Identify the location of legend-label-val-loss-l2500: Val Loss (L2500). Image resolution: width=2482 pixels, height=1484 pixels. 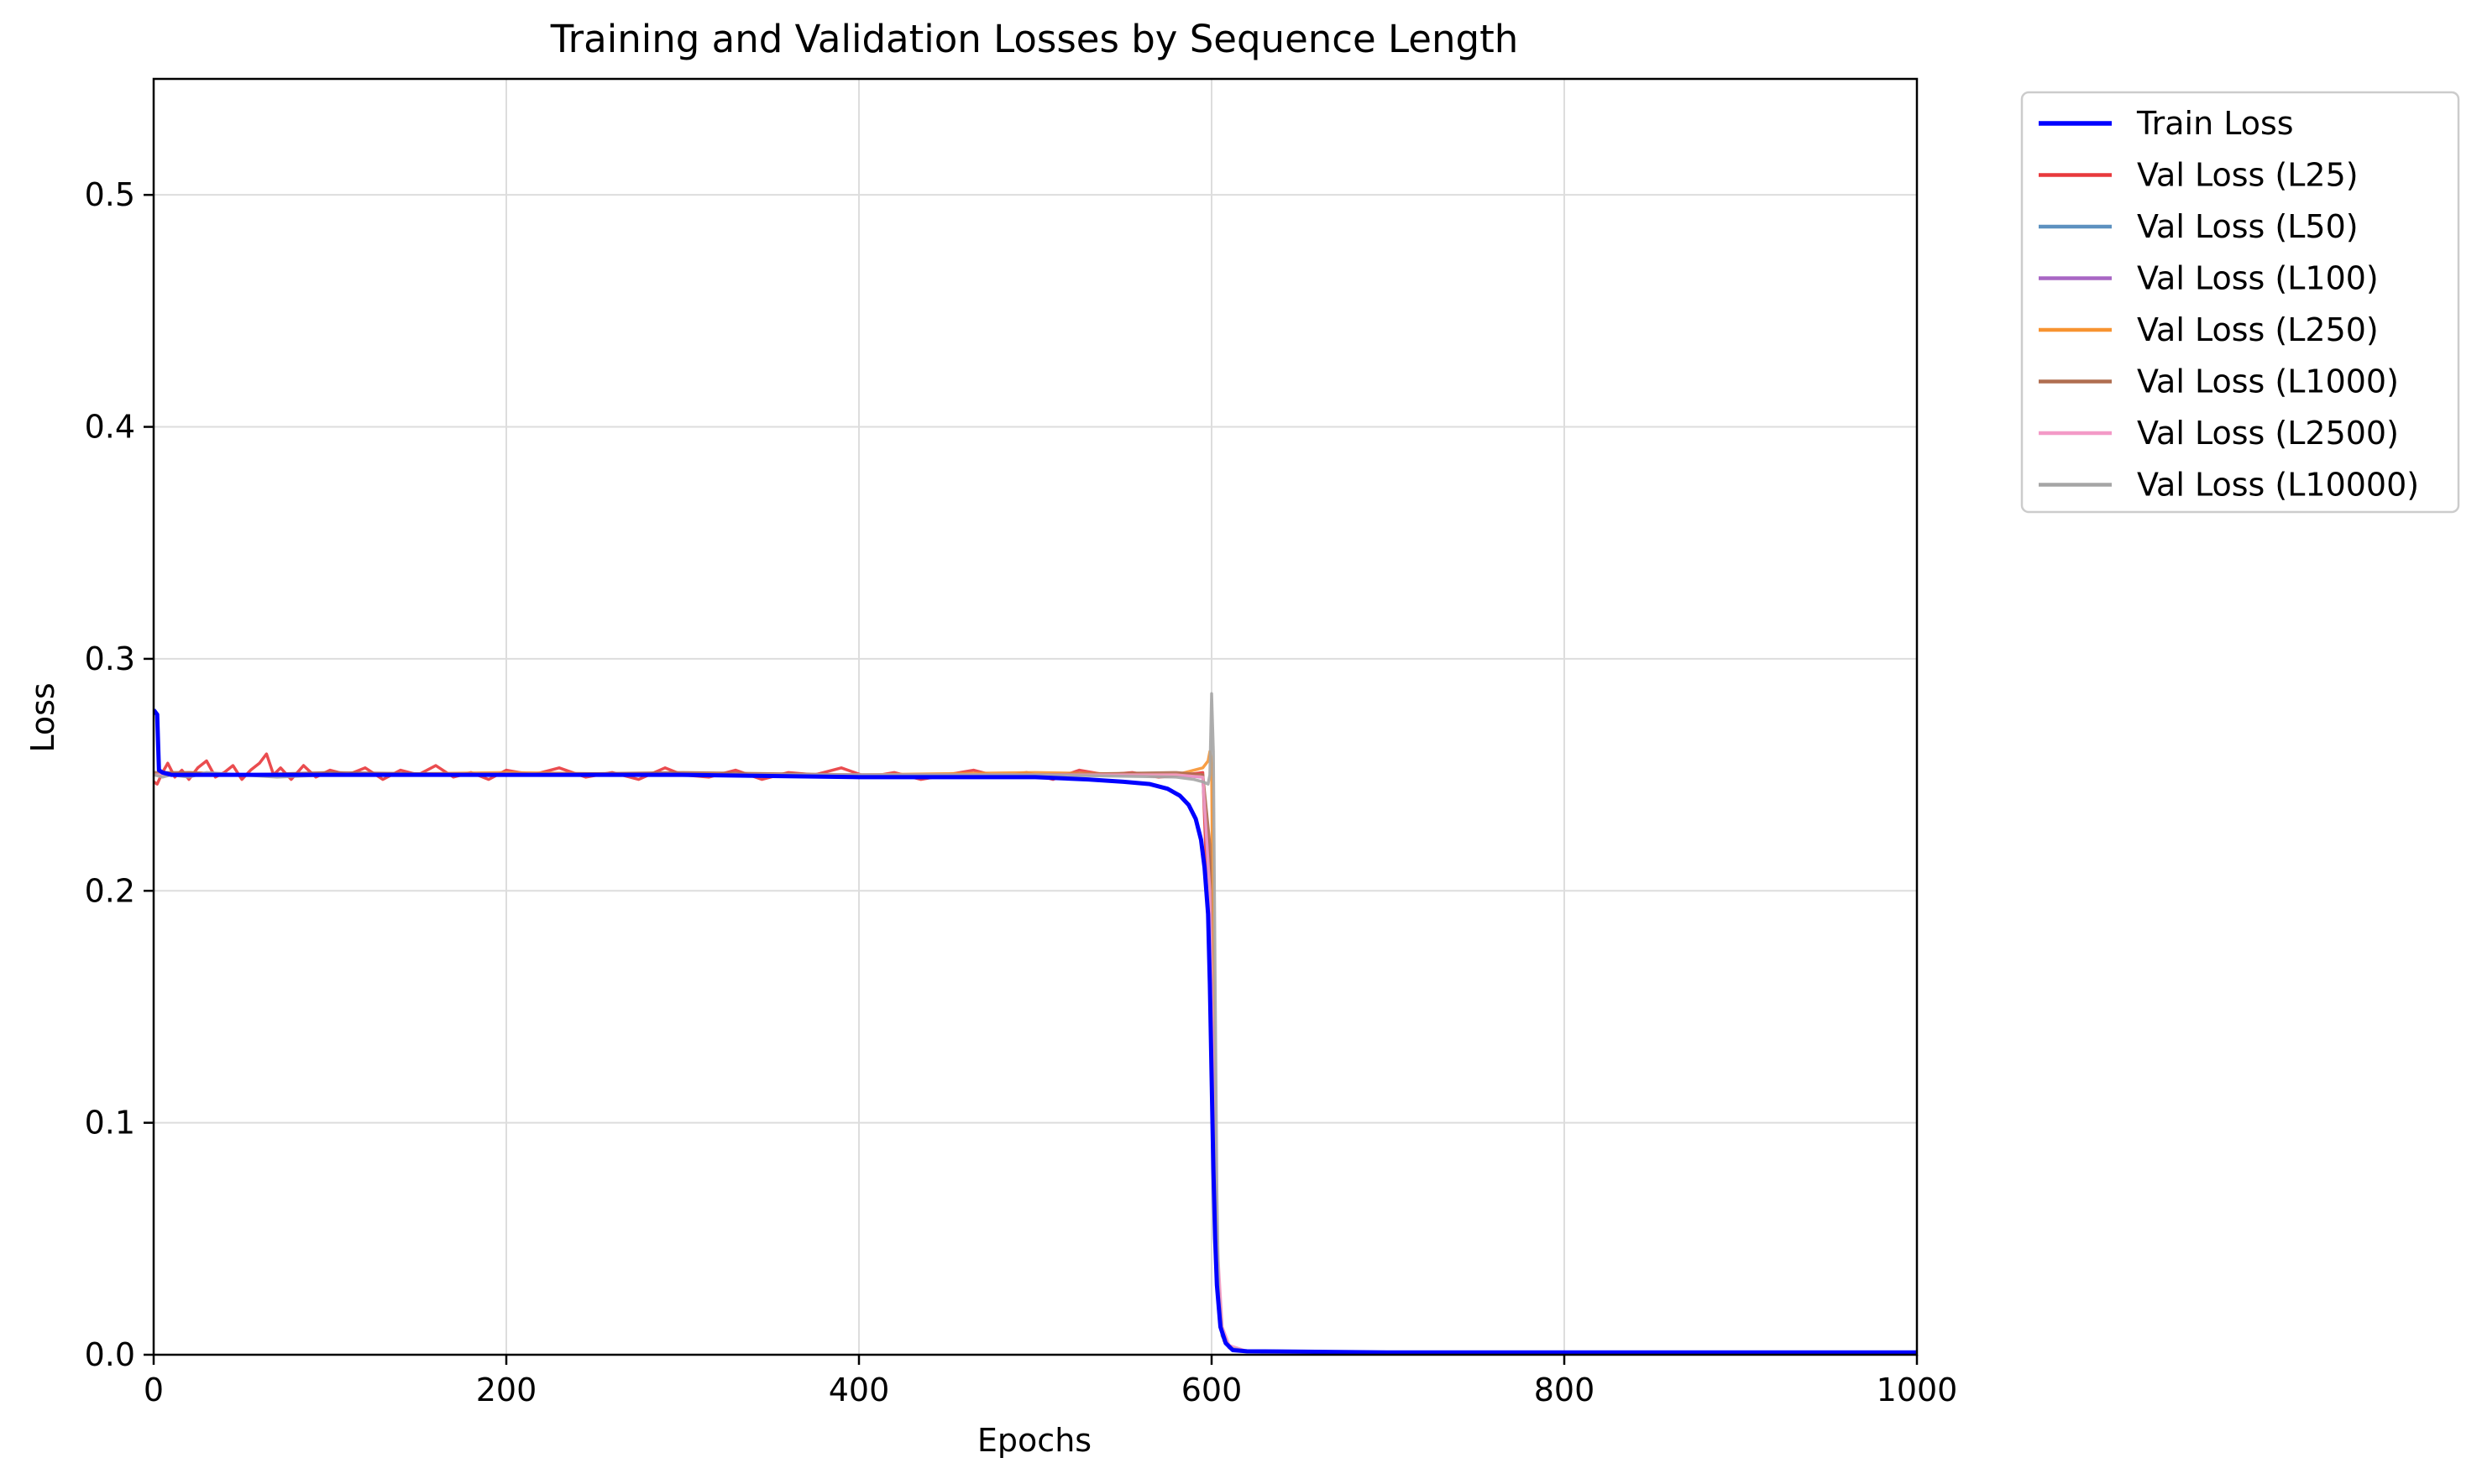
(2268, 433).